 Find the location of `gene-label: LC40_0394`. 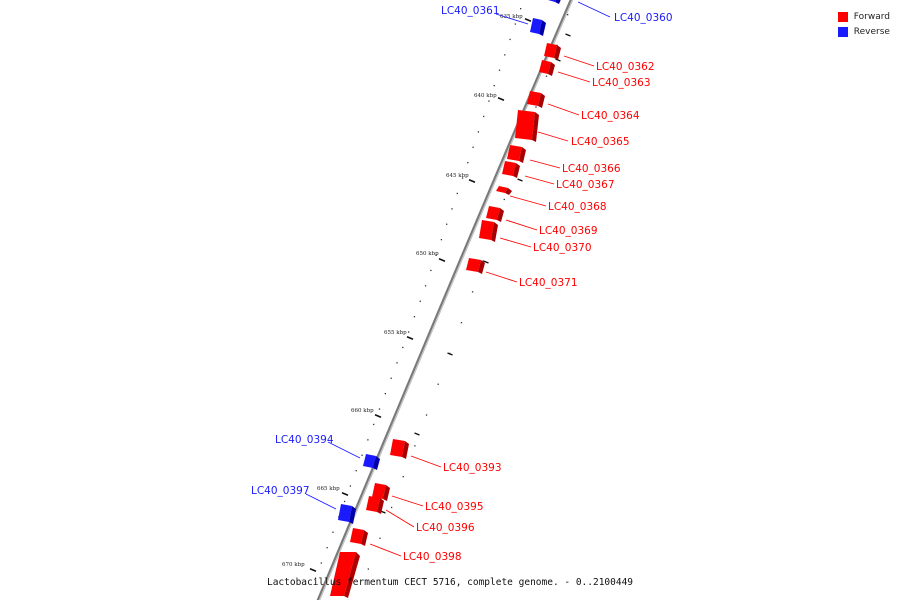

gene-label: LC40_0394 is located at coordinates (304, 440).